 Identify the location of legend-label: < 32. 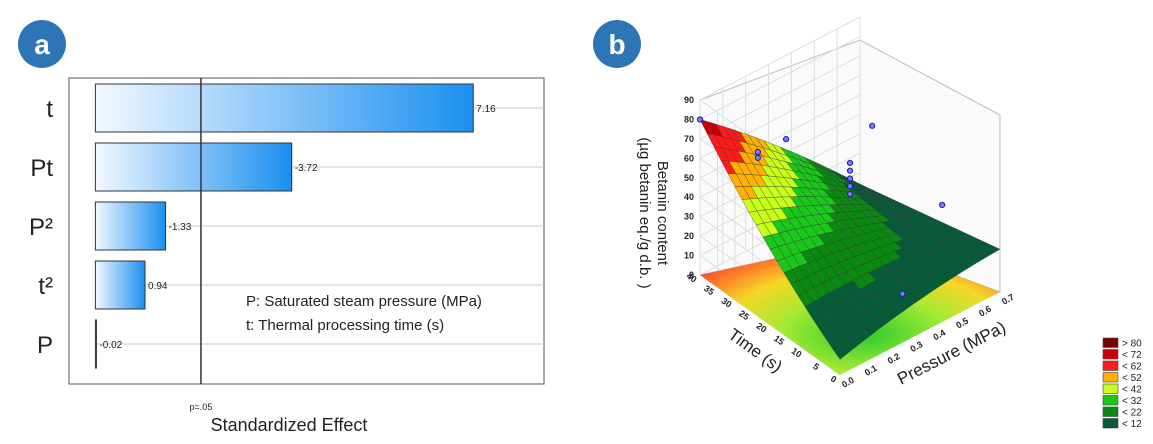
(1132, 401).